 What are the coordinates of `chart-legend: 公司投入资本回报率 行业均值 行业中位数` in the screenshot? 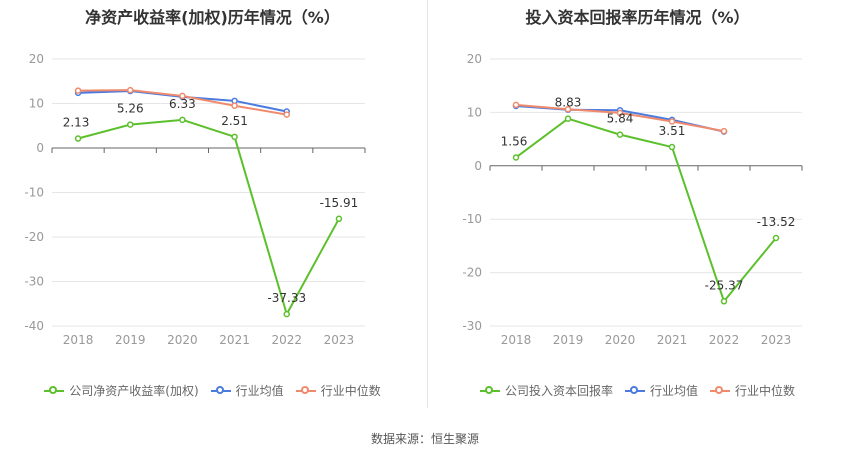 It's located at (637, 390).